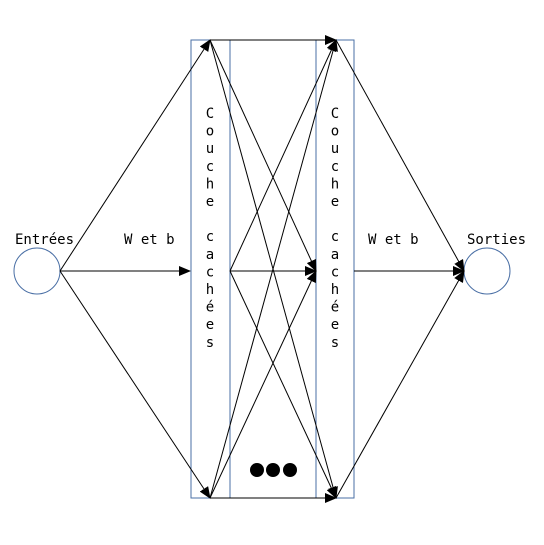 This screenshot has height=545, width=544. Describe the element at coordinates (149, 240) in the screenshot. I see `weight-label-left: W et b` at that location.